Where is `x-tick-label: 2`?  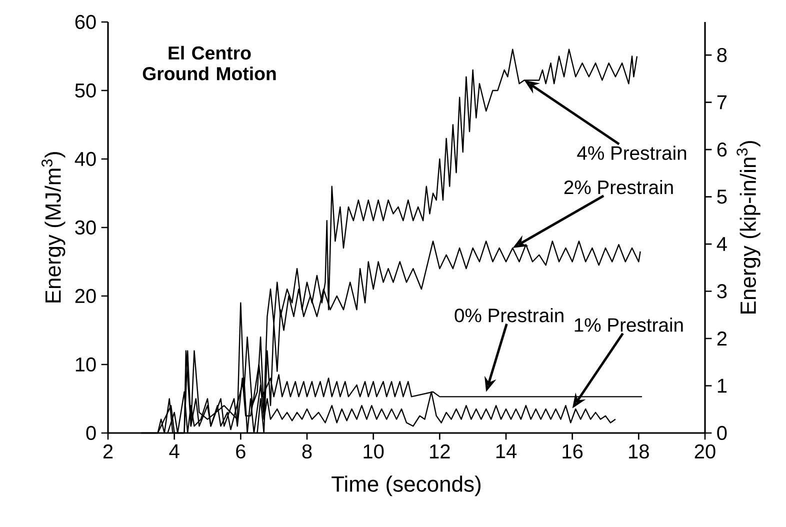
x-tick-label: 2 is located at coordinates (108, 451).